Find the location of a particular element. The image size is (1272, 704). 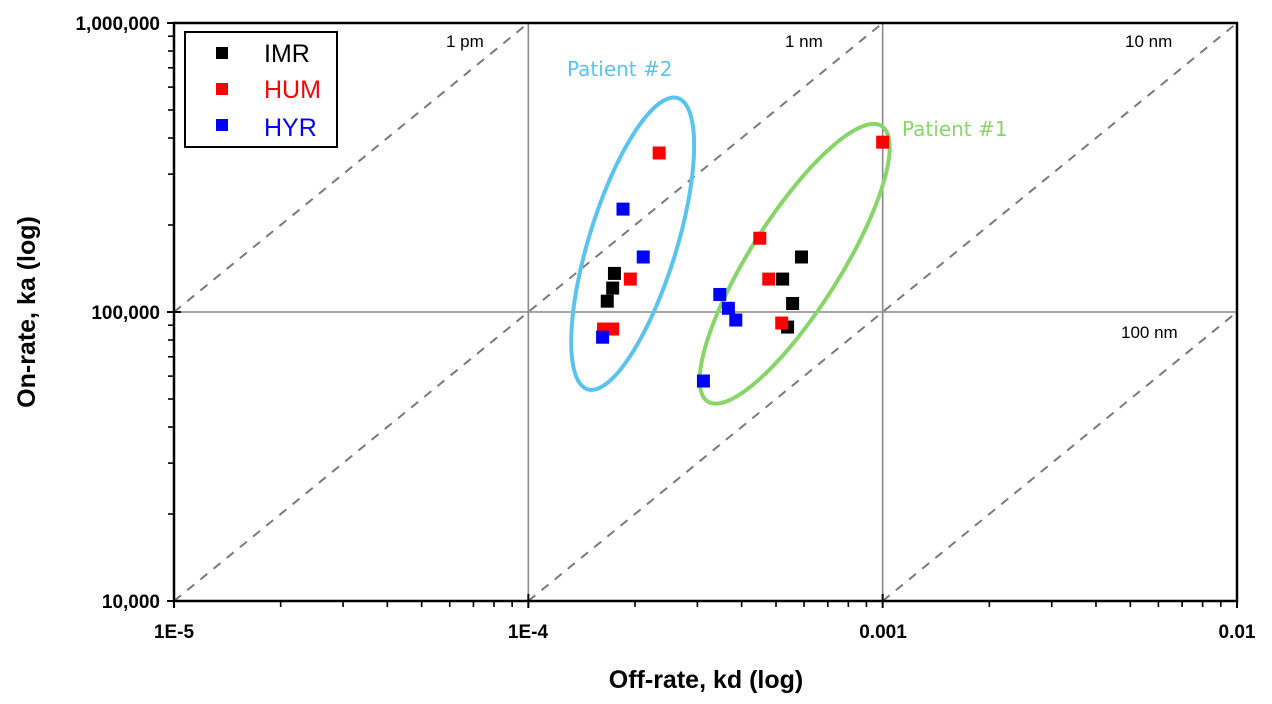

y-tick-label: 100,000 is located at coordinates (125, 313).